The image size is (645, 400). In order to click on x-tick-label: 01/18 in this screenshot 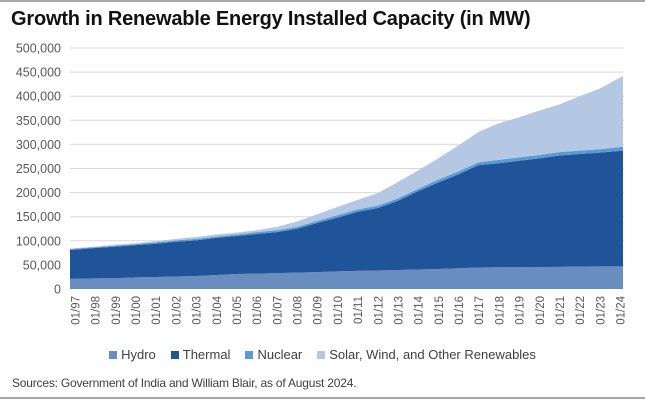, I will do `click(500, 310)`.